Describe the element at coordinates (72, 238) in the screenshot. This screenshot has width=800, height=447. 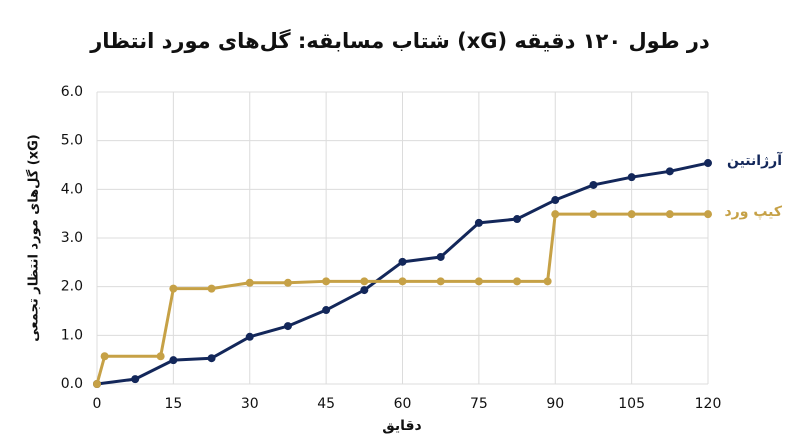
I see `y-tick-label: 3.0` at that location.